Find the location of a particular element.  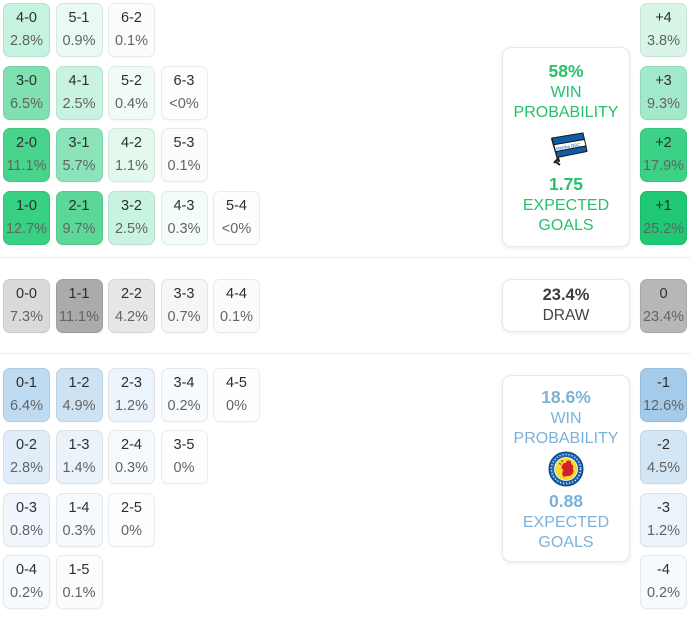

grid-row: 0-0 7.3% 1-1 11.1% 2-2 4.2% 3-3 0.7% 4-4 0.1% is located at coordinates (252, 306).